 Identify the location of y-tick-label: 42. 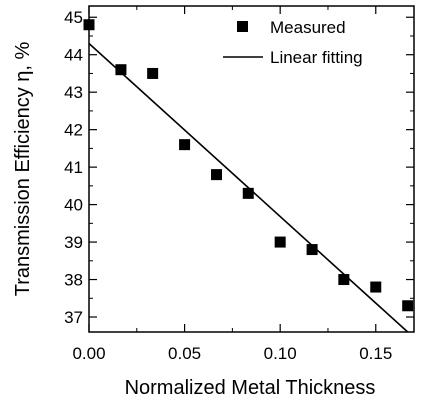
(73, 130).